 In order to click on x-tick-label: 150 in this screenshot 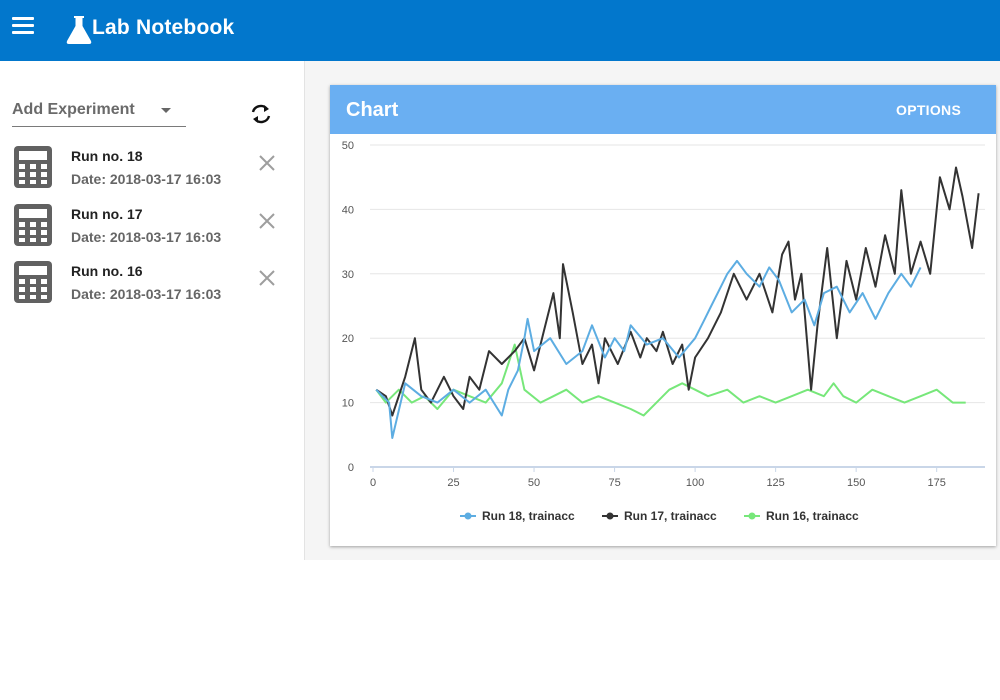, I will do `click(856, 483)`.